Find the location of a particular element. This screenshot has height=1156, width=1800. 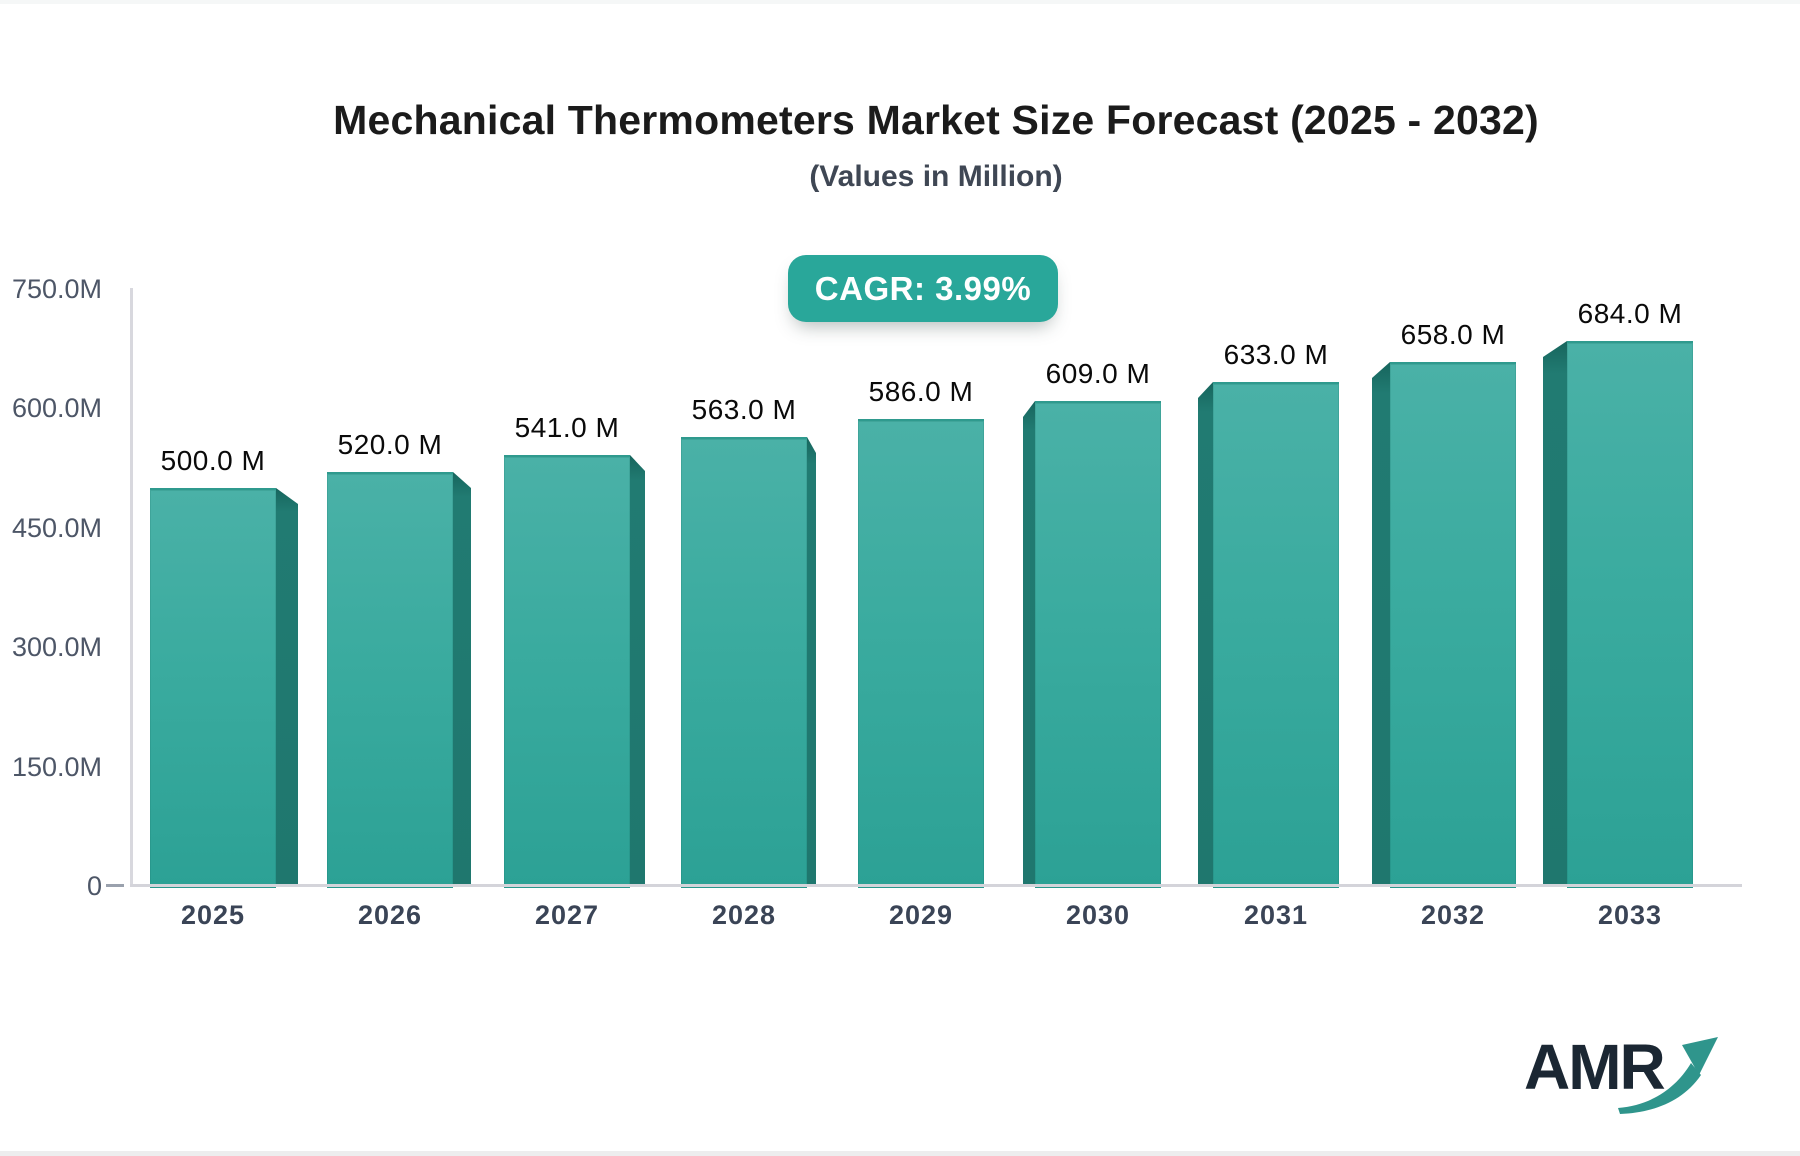

x-axis-label-2026: 2026 is located at coordinates (390, 915).